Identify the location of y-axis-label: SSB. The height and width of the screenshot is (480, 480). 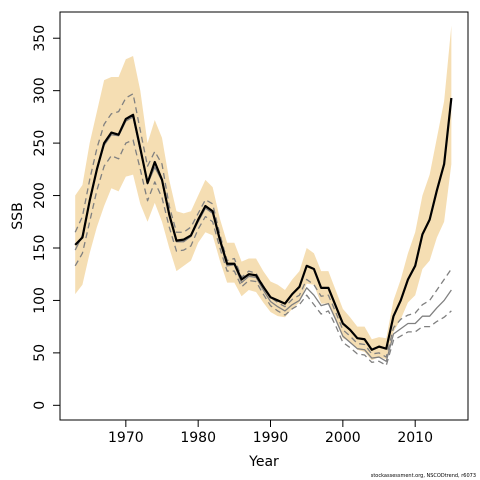
(18, 215).